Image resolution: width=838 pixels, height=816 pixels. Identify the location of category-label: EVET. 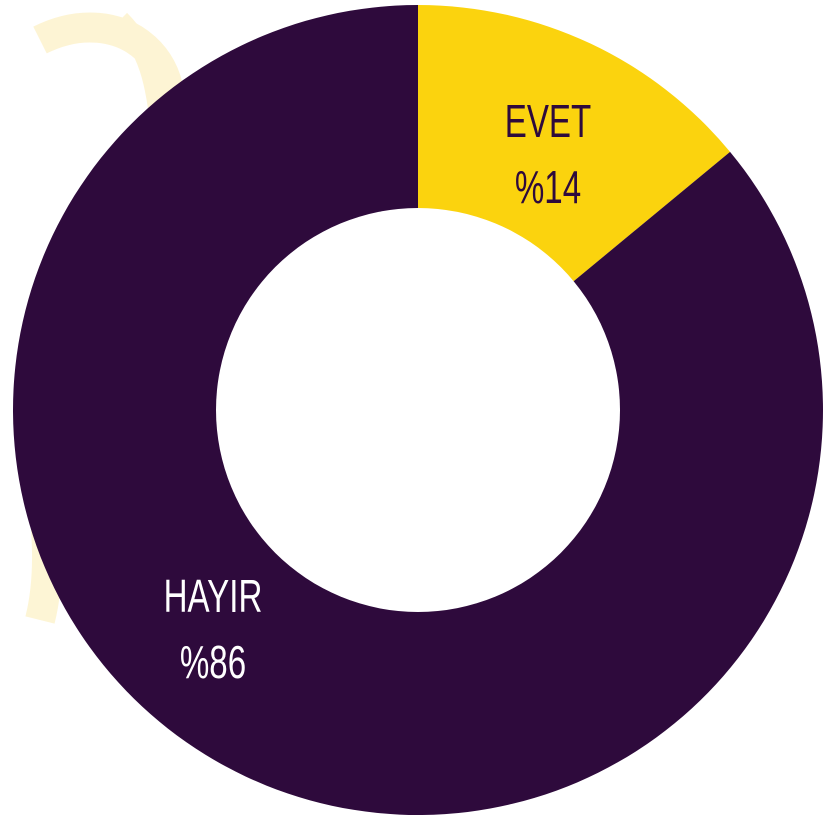
(548, 122).